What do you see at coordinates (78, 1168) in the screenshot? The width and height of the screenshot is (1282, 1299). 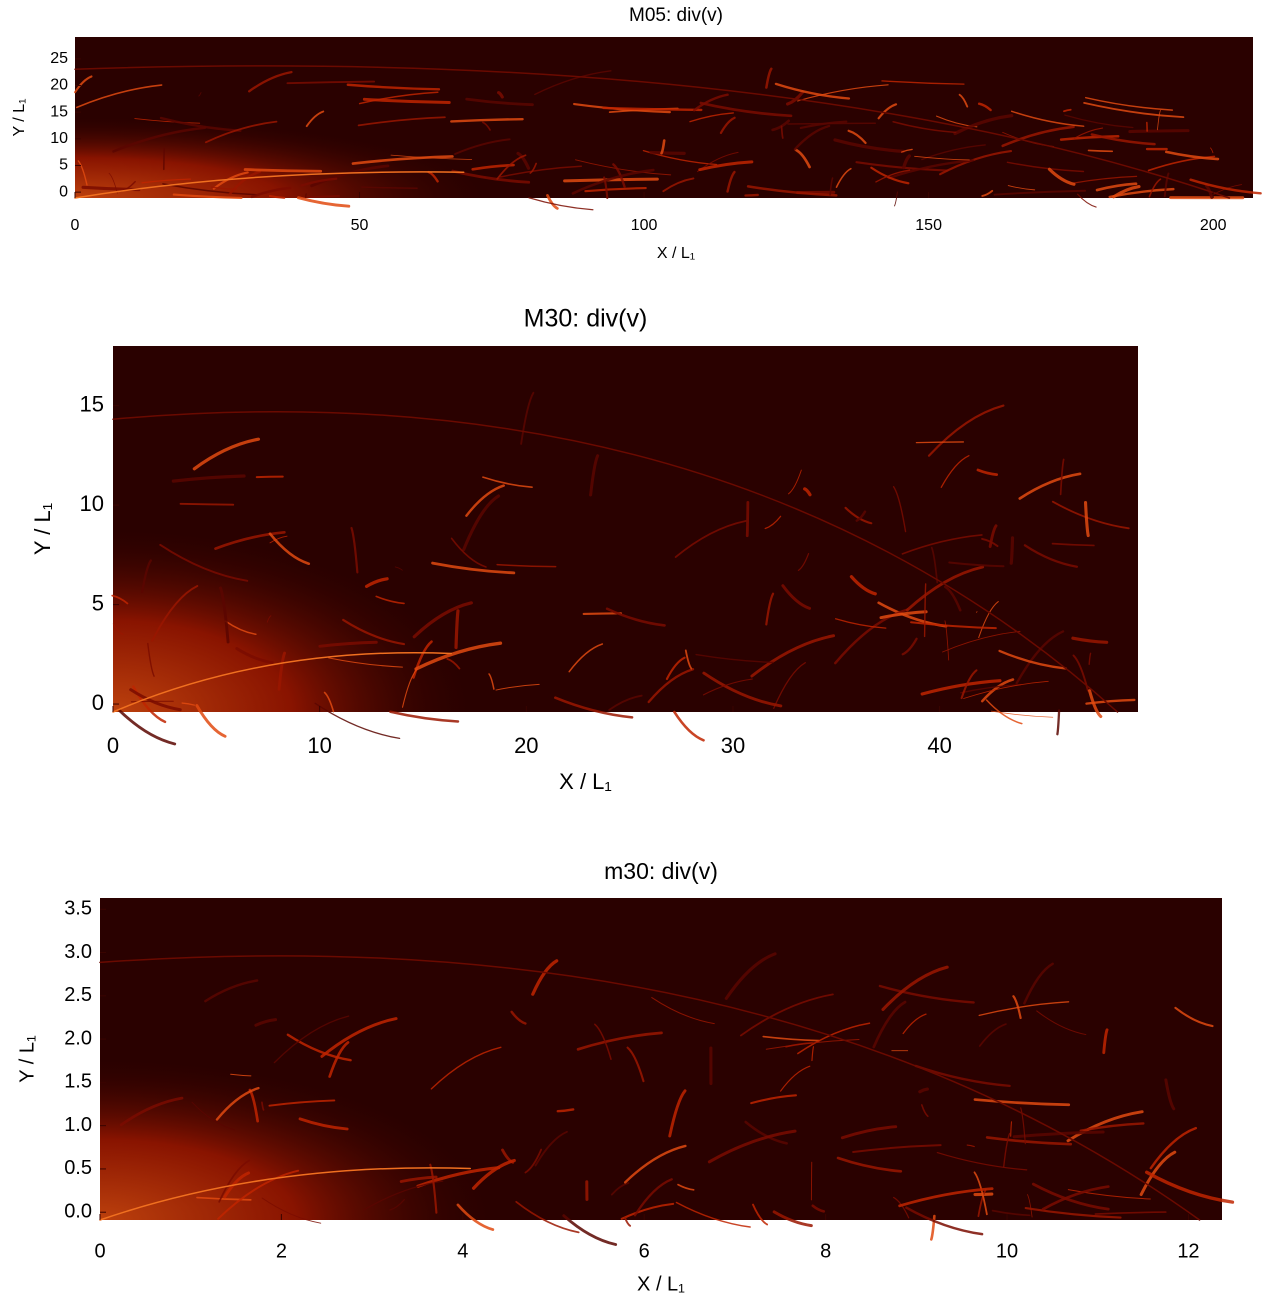 I see `y-tick-label: 0.5` at bounding box center [78, 1168].